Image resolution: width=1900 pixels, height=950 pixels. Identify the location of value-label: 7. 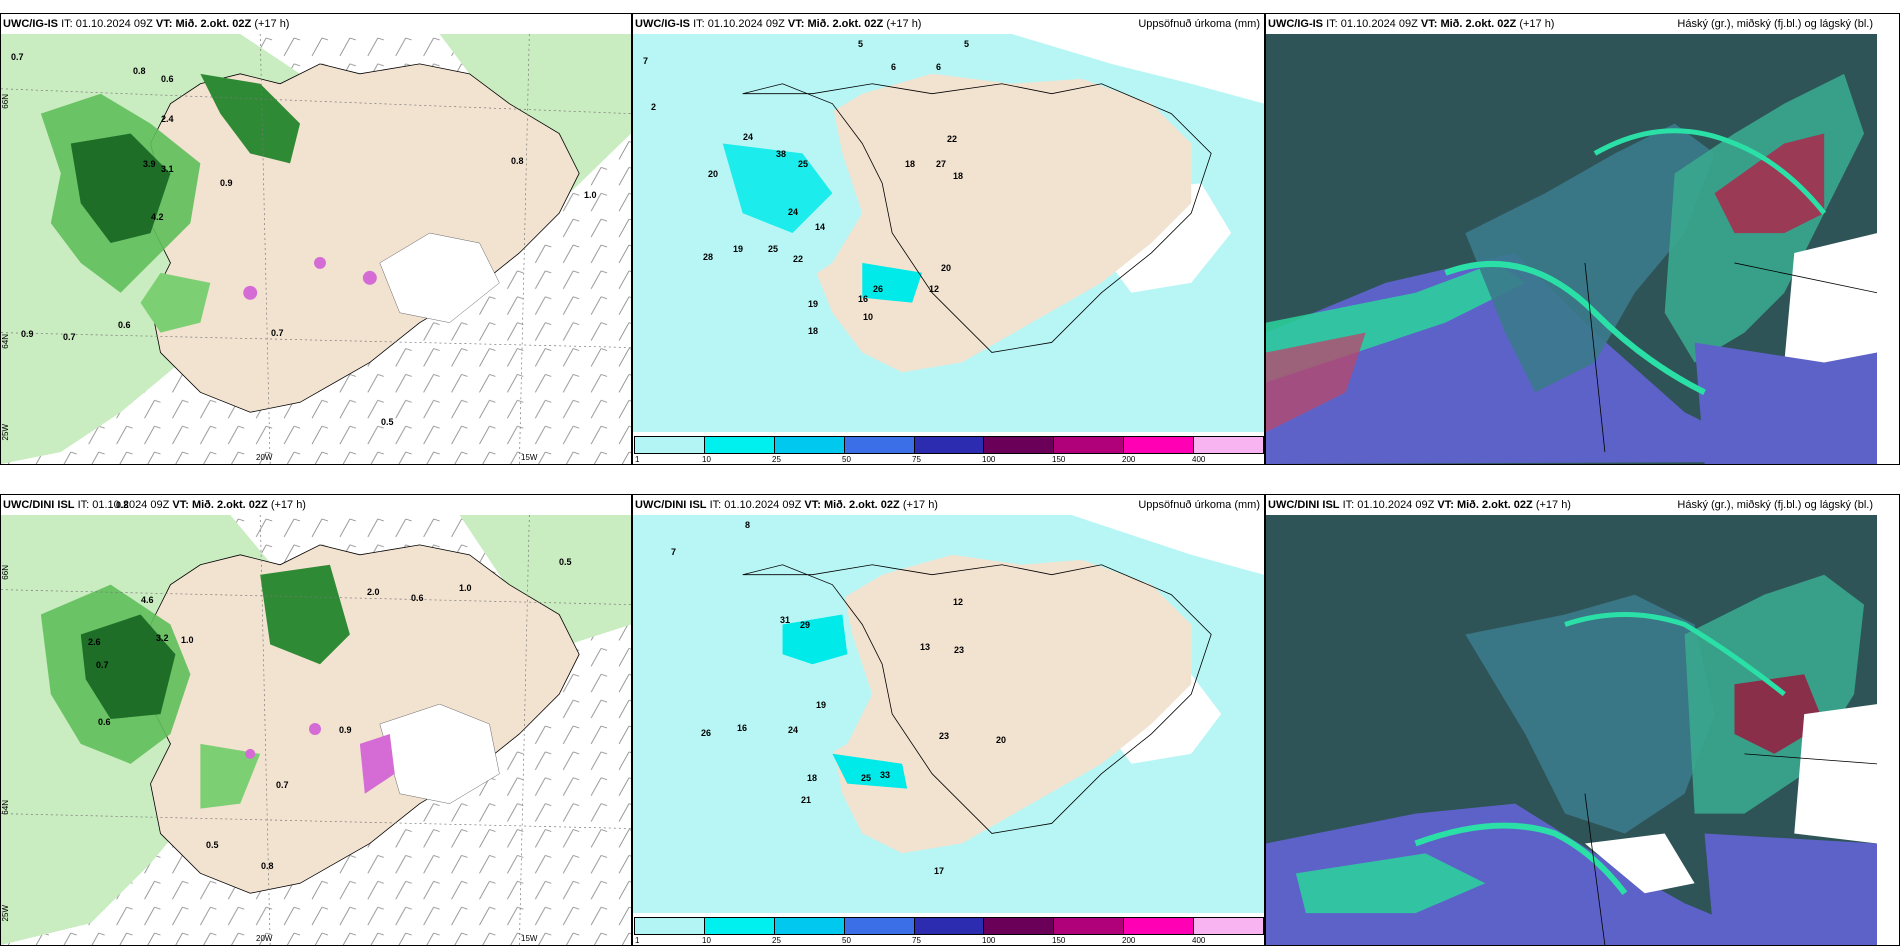
(674, 552).